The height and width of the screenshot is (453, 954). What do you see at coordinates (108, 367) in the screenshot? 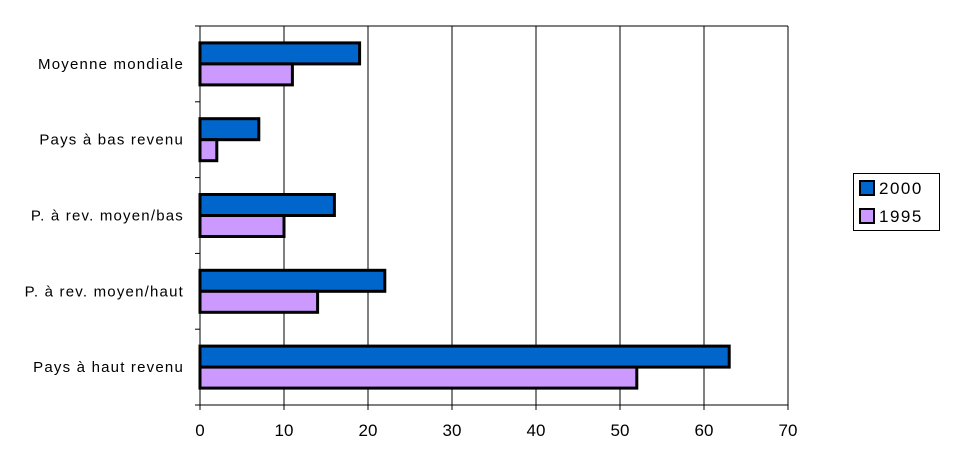
I see `category-label: Pays à haut revenu` at bounding box center [108, 367].